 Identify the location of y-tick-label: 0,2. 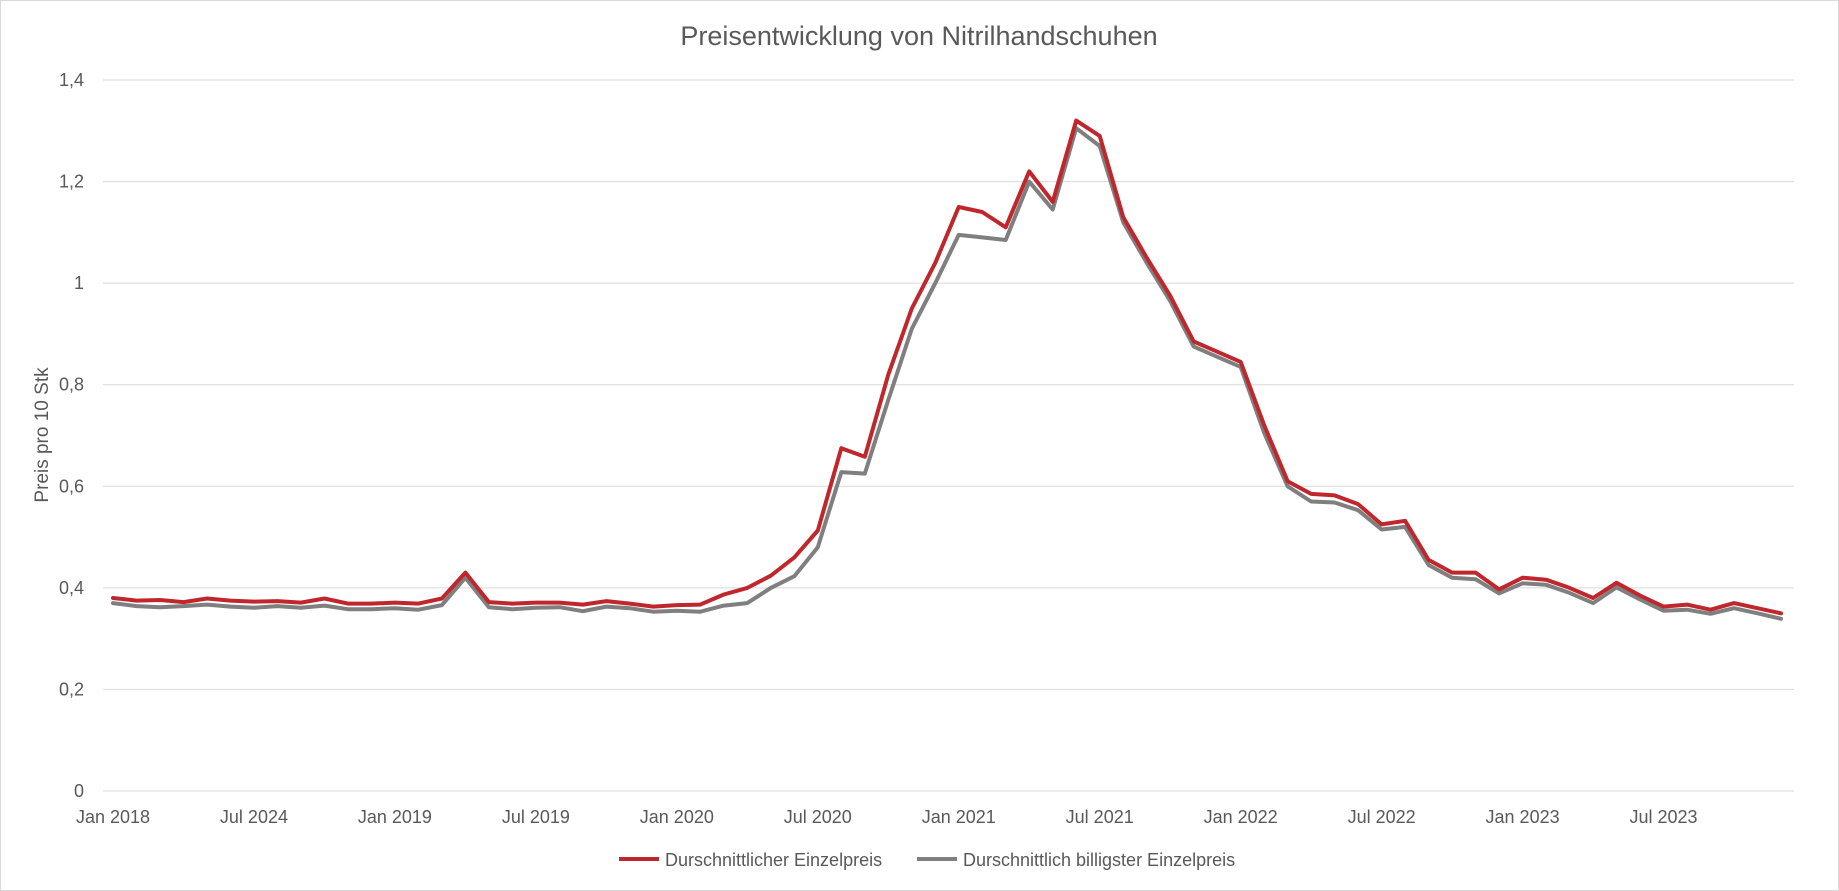
(71, 689).